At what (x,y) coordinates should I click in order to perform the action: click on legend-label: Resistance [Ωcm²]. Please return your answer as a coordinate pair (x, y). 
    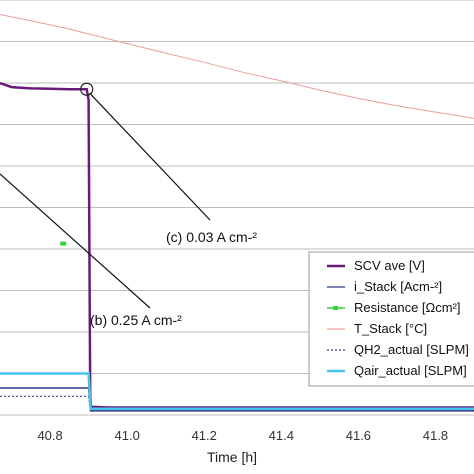
    Looking at the image, I should click on (407, 307).